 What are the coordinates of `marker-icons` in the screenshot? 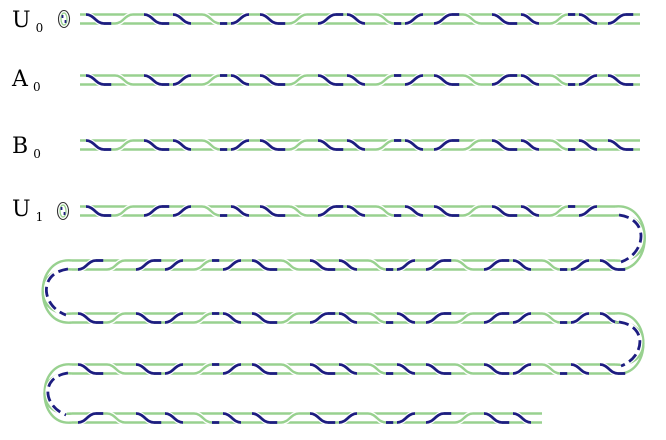 It's located at (63, 115).